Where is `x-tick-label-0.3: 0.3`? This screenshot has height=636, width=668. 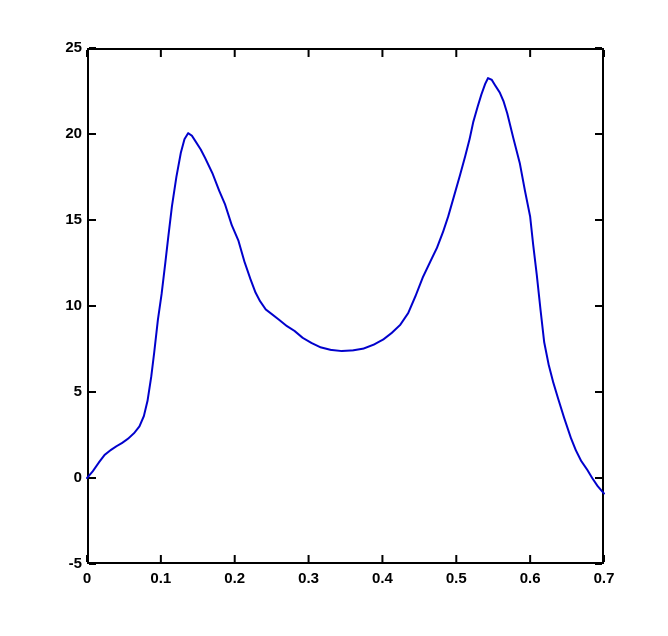
x-tick-label-0.3: 0.3 is located at coordinates (308, 578).